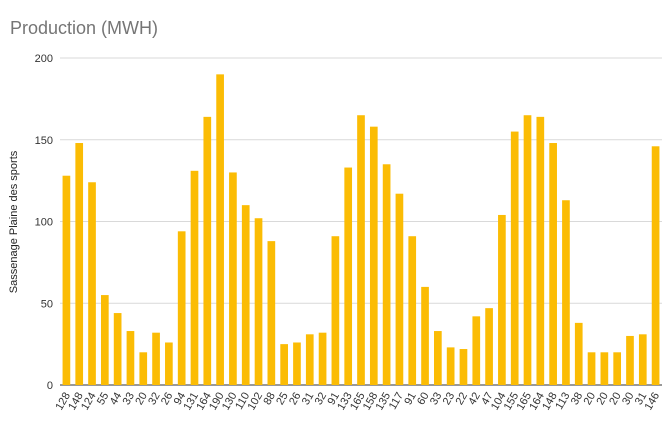 This screenshot has width=670, height=430. What do you see at coordinates (449, 399) in the screenshot?
I see `x-tick-label: 23` at bounding box center [449, 399].